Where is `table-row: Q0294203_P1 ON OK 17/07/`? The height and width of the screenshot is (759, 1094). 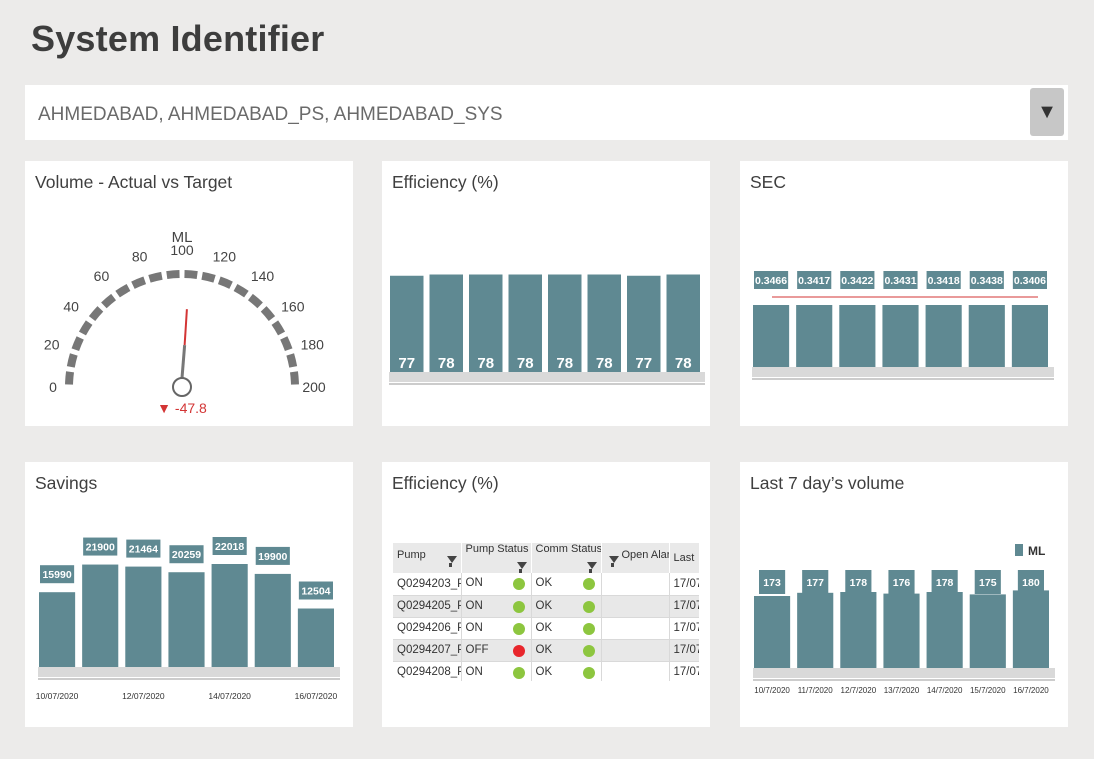 table-row: Q0294203_P1 ON OK 17/07/ is located at coordinates (546, 584).